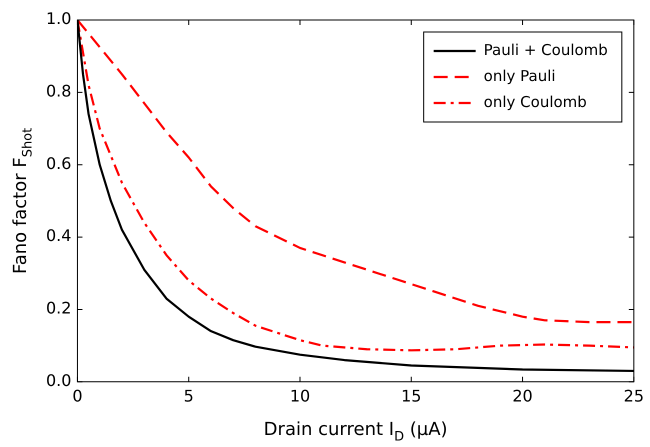  What do you see at coordinates (520, 75) in the screenshot?
I see `legend-label: only Pauli` at bounding box center [520, 75].